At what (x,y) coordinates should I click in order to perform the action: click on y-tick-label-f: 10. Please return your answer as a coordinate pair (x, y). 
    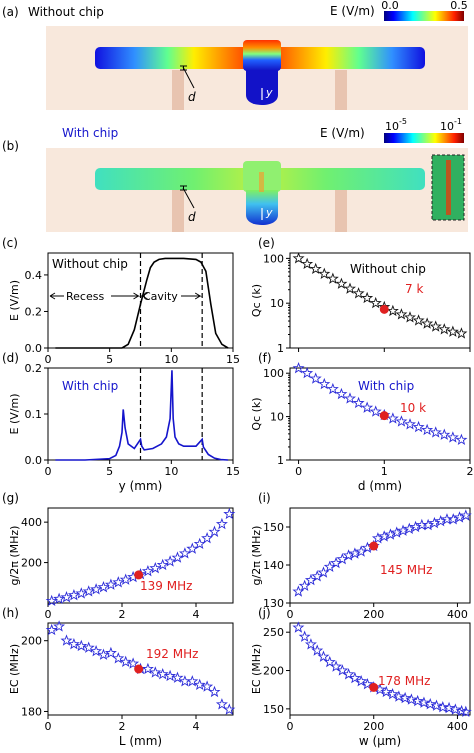
    Looking at the image, I should click on (277, 417).